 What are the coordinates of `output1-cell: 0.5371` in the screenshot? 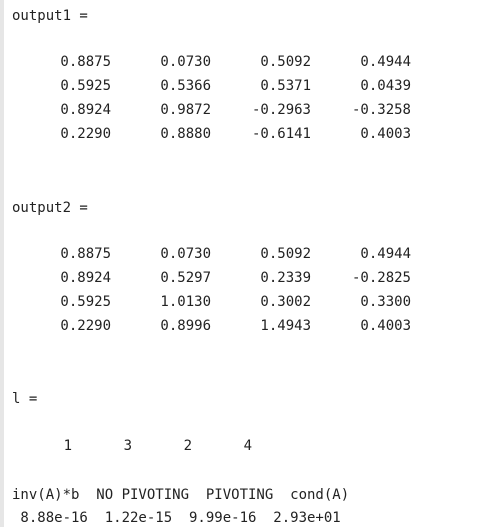 It's located at (285, 86).